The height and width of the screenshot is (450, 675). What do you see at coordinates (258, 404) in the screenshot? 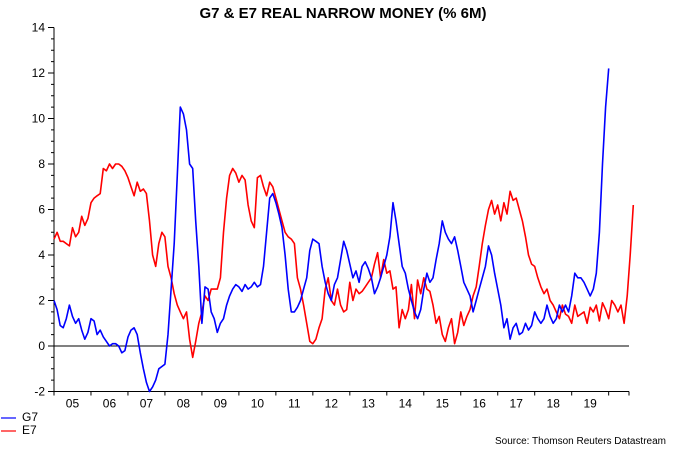
I see `x-tick-label: 10` at bounding box center [258, 404].